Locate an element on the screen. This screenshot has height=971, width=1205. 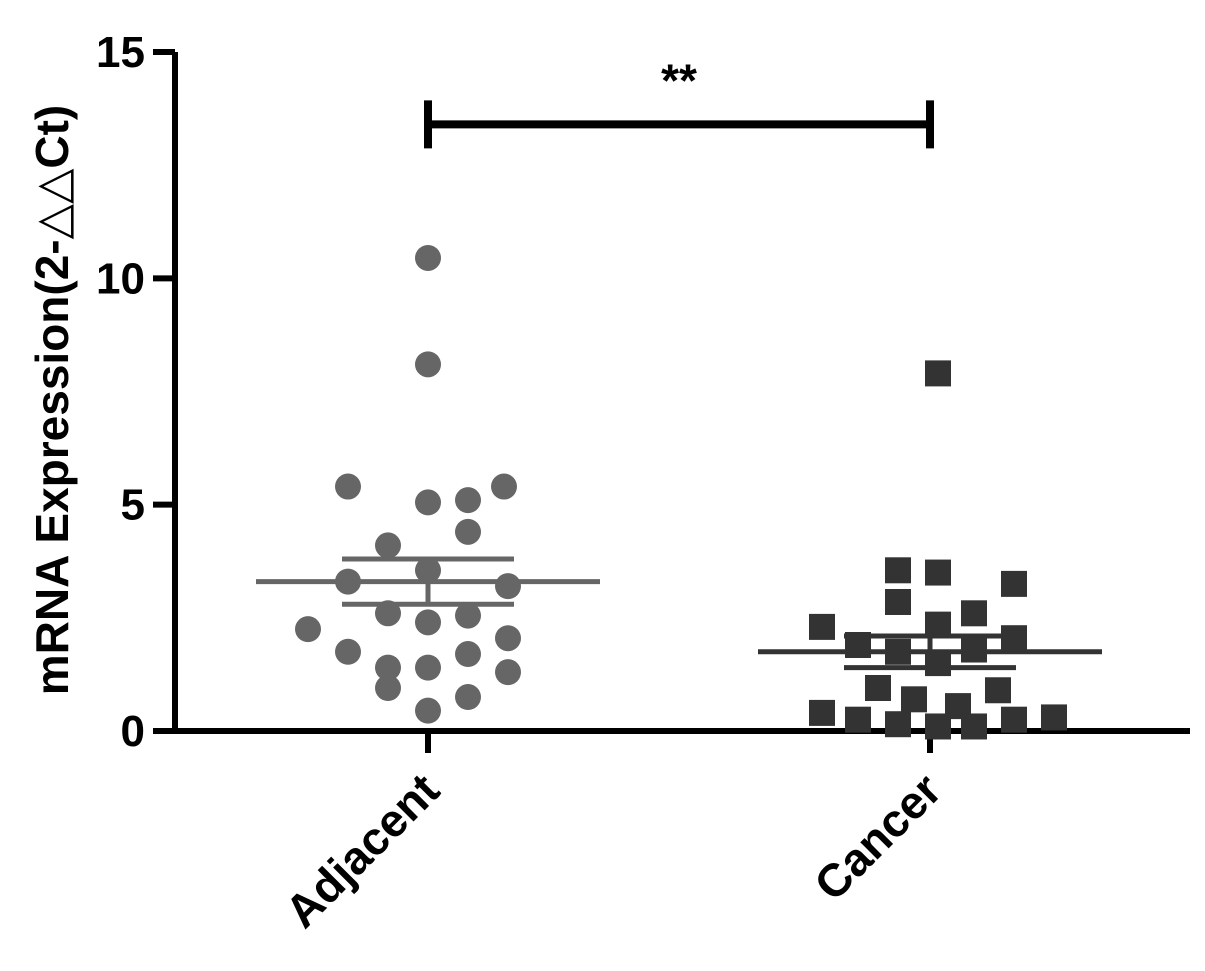
x-tick-label: Adjacent is located at coordinates (362, 850).